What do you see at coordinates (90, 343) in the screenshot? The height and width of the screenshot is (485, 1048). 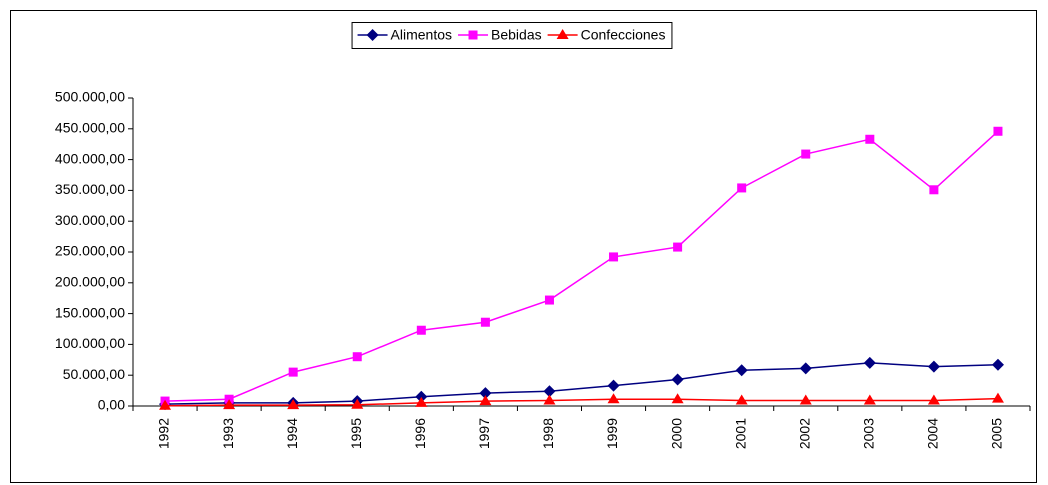 I see `y-tick-label: 100.000,00` at bounding box center [90, 343].